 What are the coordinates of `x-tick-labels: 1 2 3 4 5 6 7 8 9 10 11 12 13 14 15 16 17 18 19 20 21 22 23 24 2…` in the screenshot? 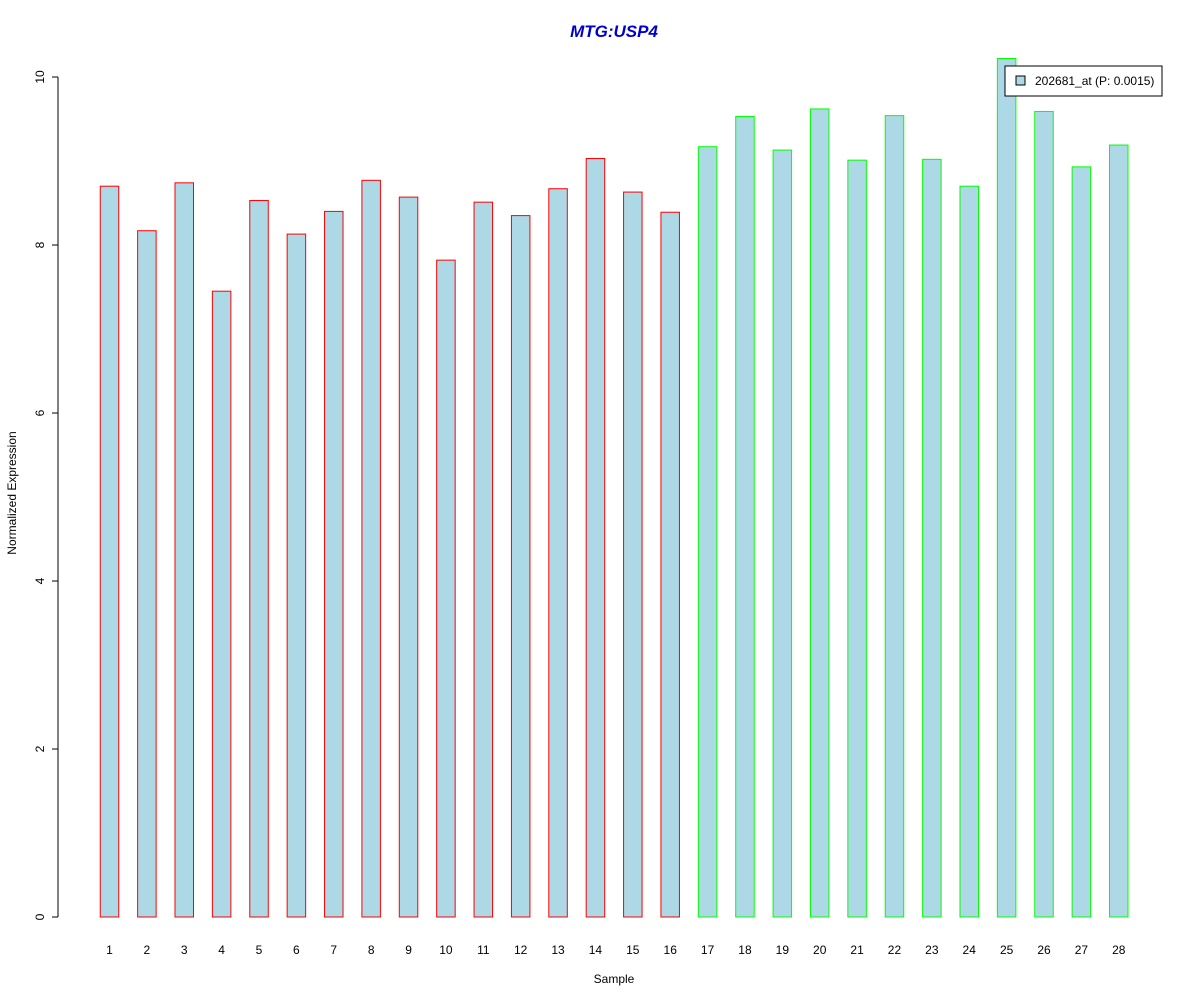 It's located at (616, 950).